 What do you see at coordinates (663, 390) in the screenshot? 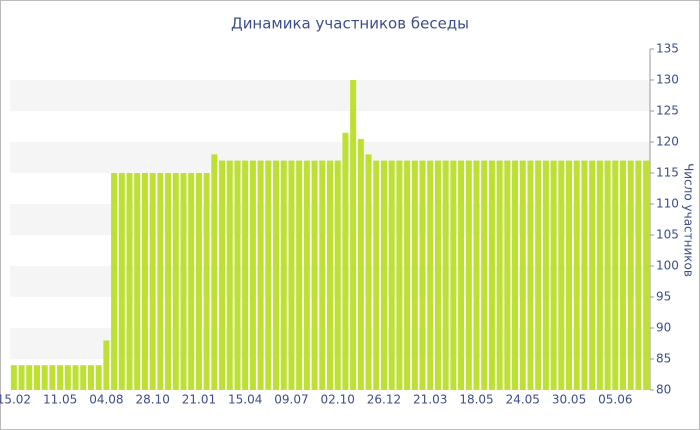
I see `y-tick-label: 80` at bounding box center [663, 390].